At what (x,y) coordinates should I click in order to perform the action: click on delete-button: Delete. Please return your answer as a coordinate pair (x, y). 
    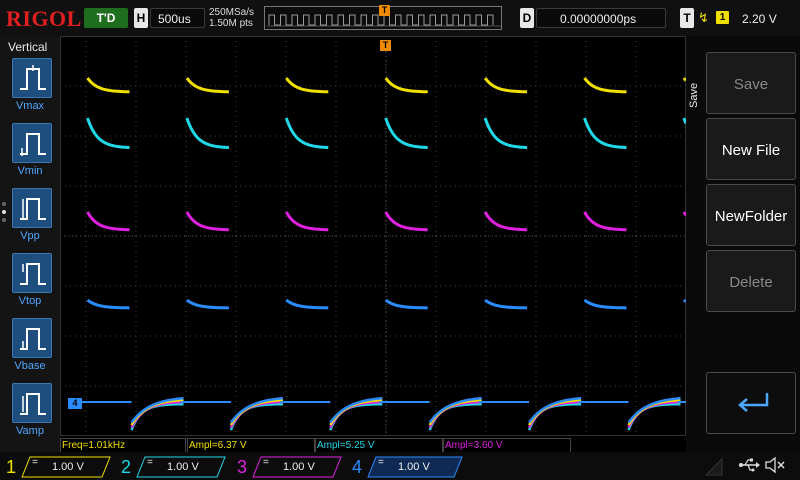
    Looking at the image, I should click on (751, 281).